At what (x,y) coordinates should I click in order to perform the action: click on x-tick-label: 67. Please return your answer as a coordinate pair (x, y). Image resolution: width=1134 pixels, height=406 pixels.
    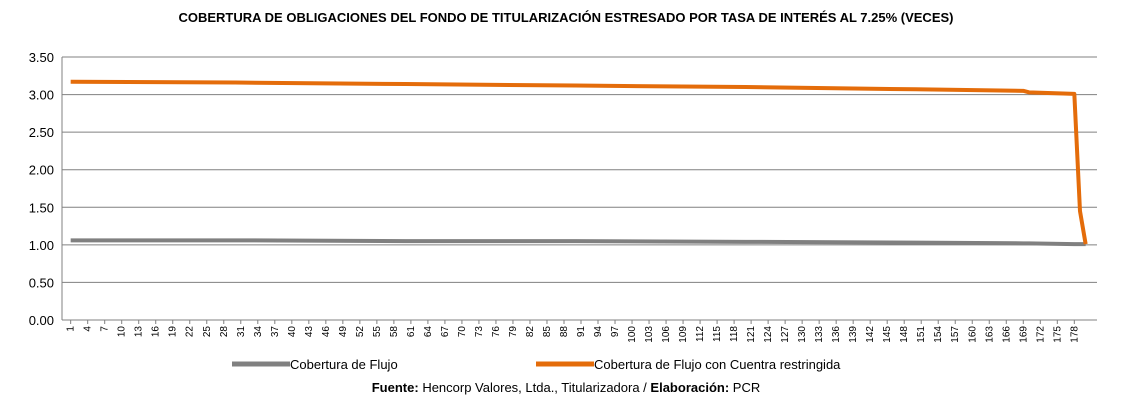
    Looking at the image, I should click on (445, 332).